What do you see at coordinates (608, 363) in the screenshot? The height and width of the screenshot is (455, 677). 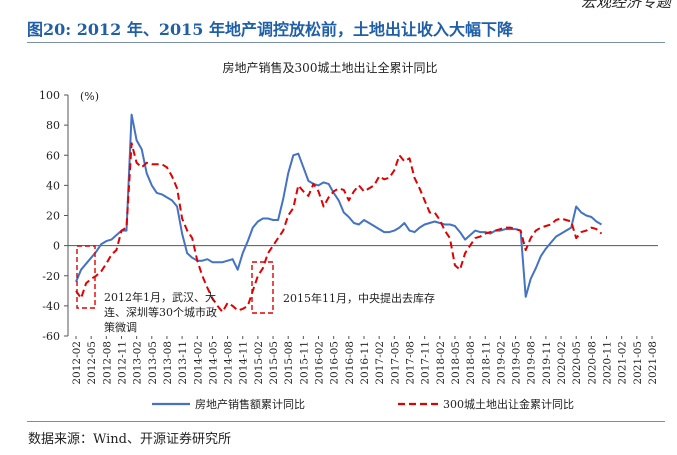 I see `x-tick-label: 2020-11` at bounding box center [608, 363].